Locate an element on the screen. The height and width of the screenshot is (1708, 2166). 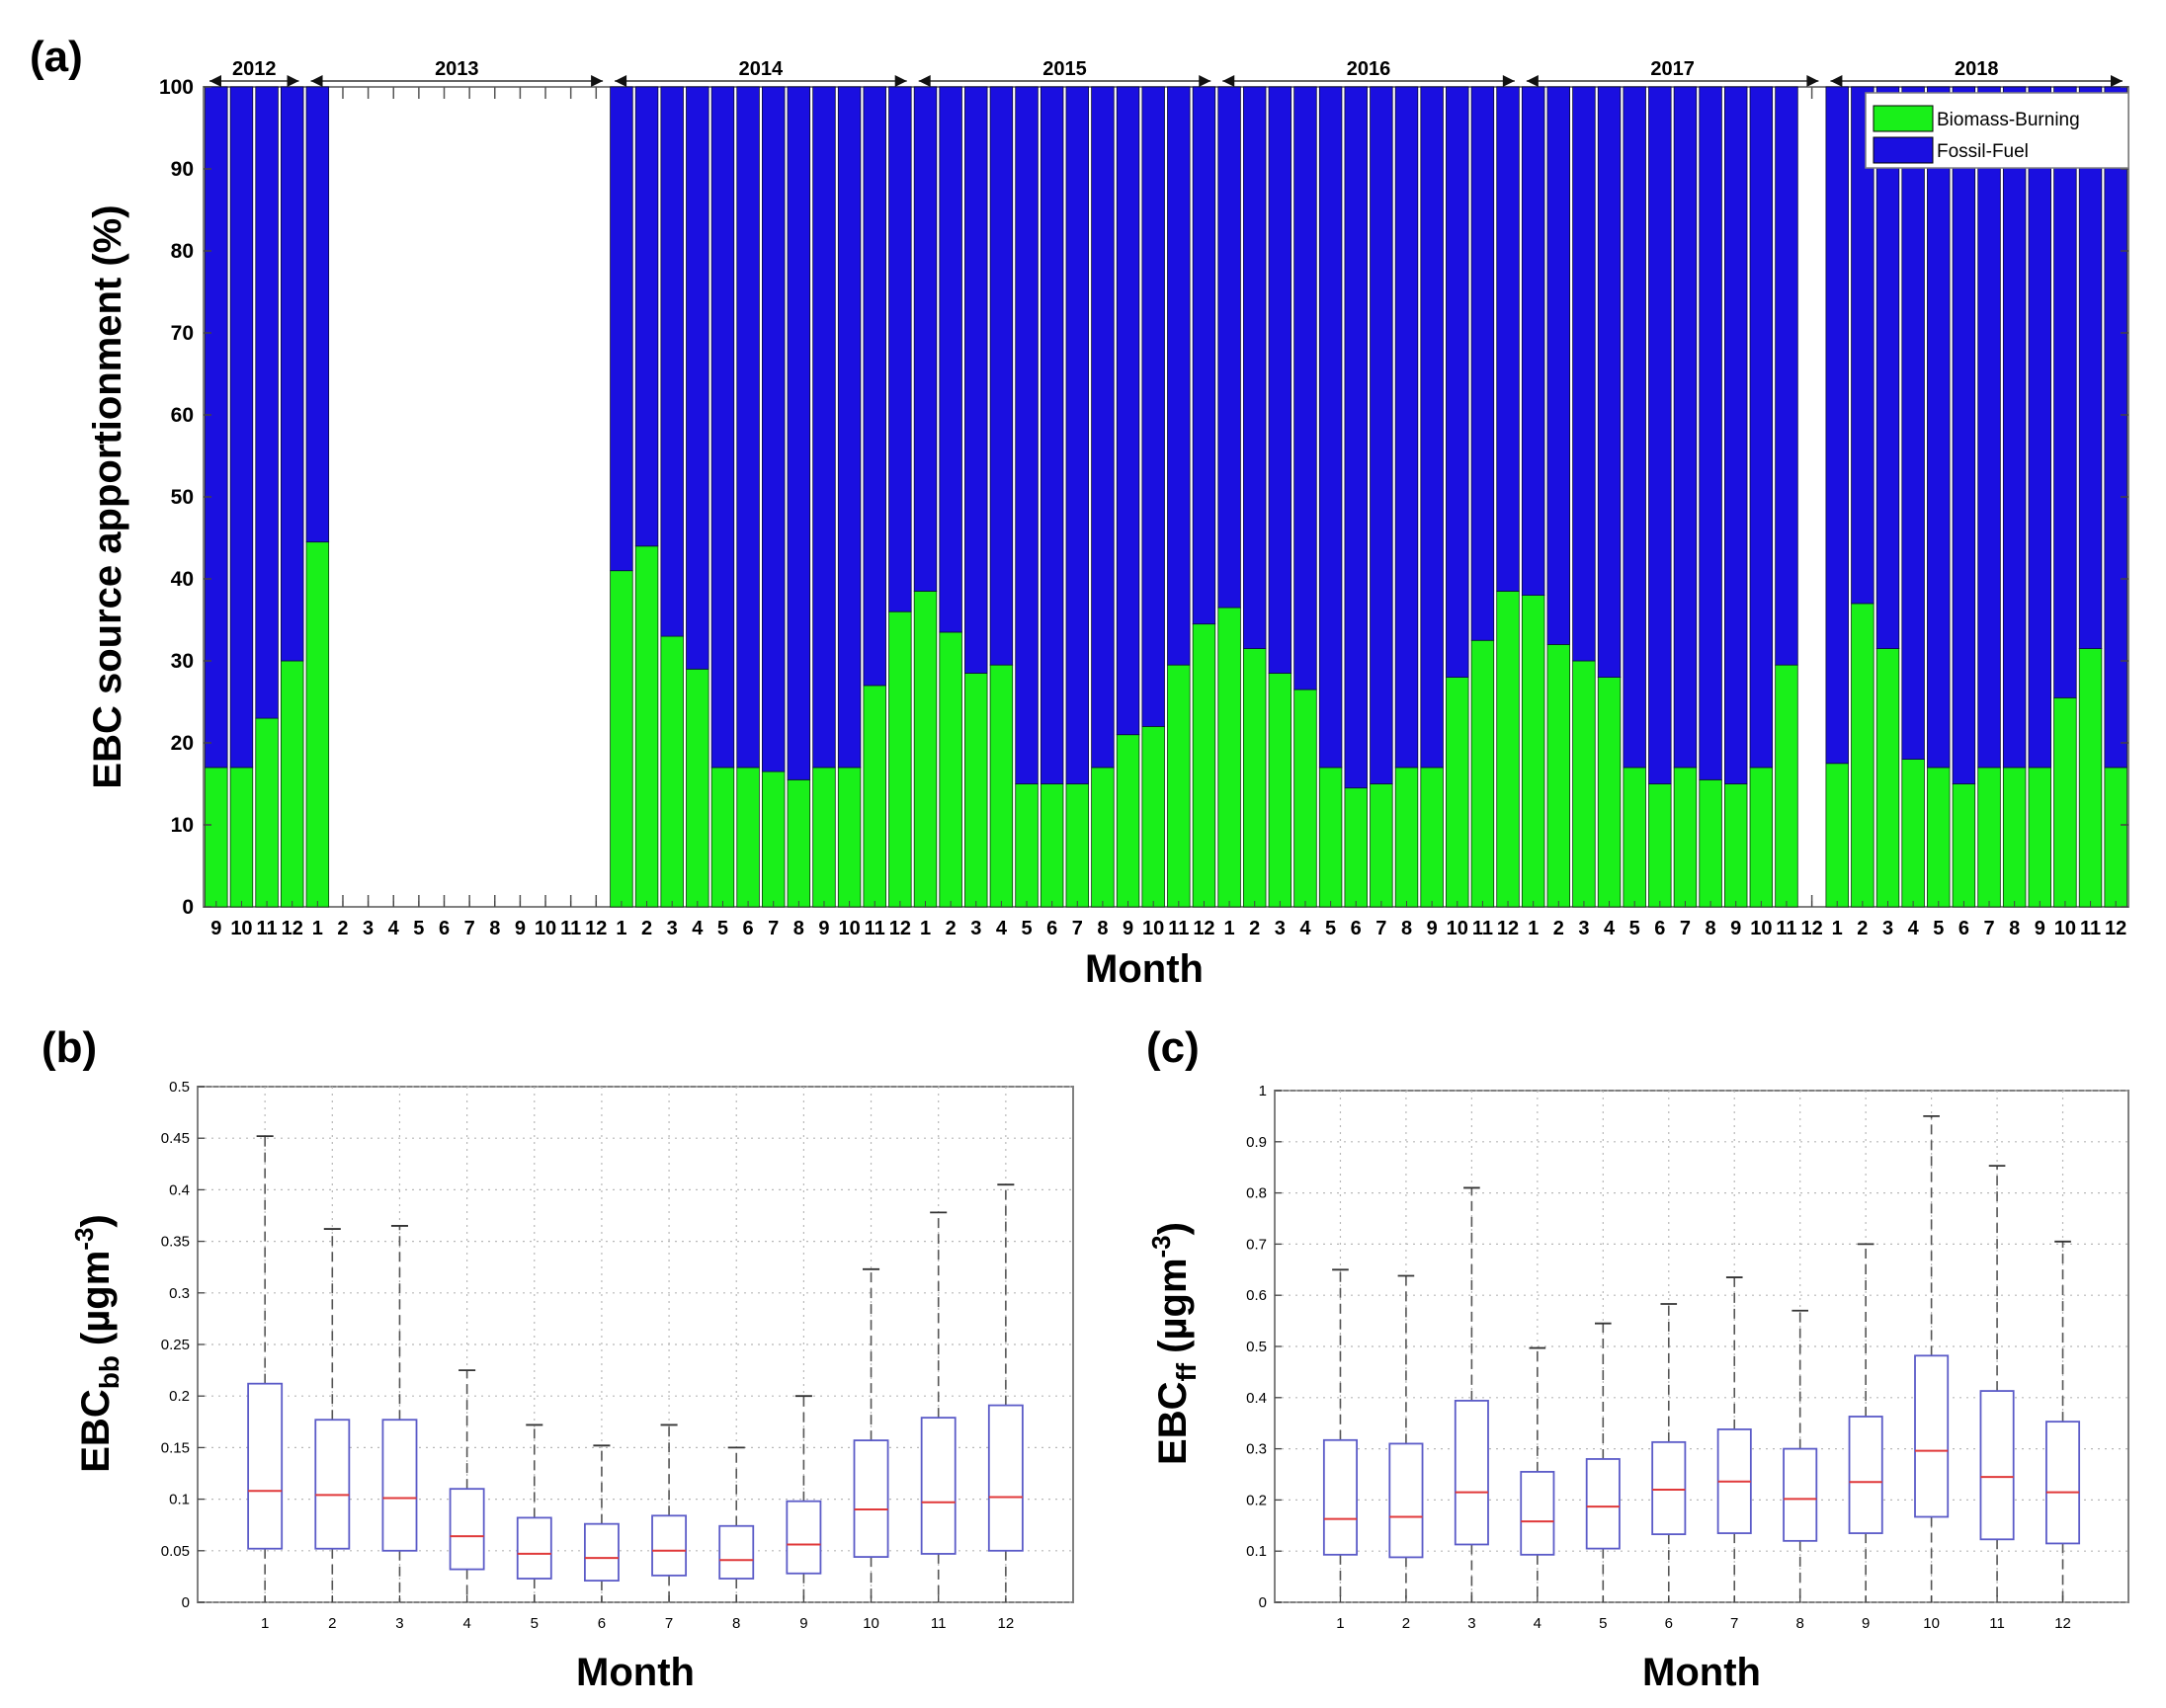
x-axis-ticks-b: 1 2 3 4 5 6 7 8 9 10 11 12 is located at coordinates (637, 1614).